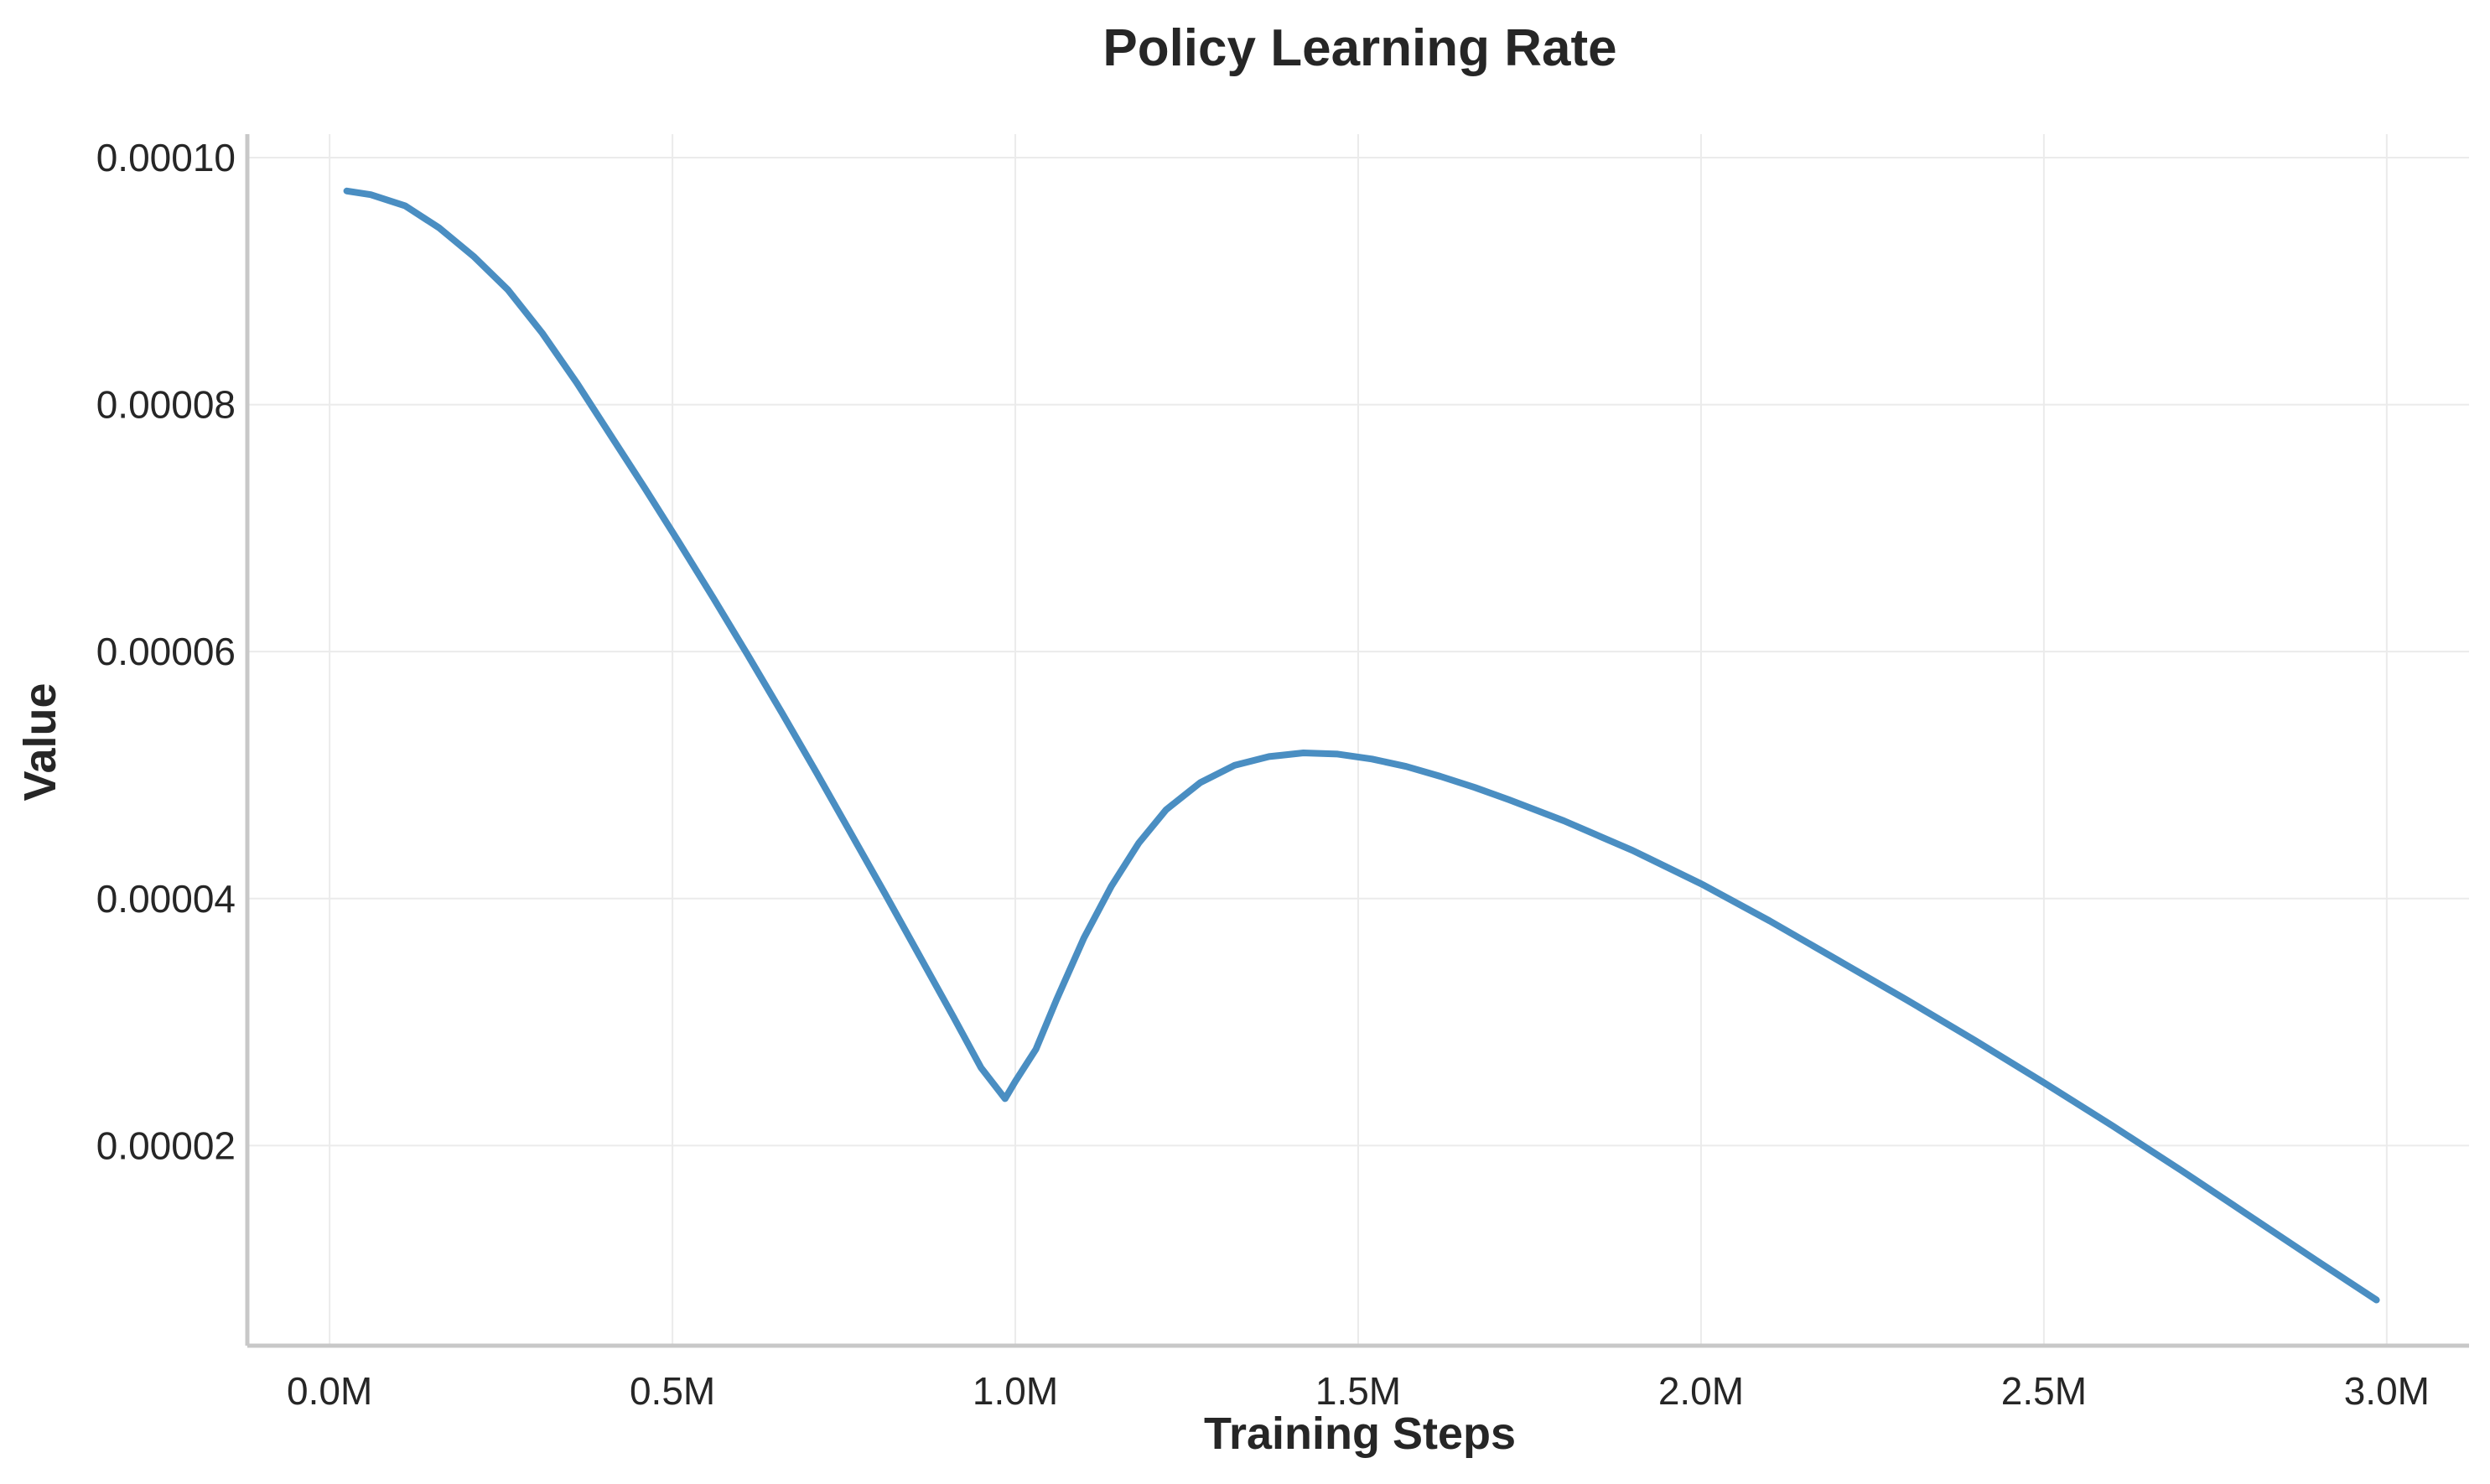  I want to click on y-tick-label: 0.00010, so click(166, 157).